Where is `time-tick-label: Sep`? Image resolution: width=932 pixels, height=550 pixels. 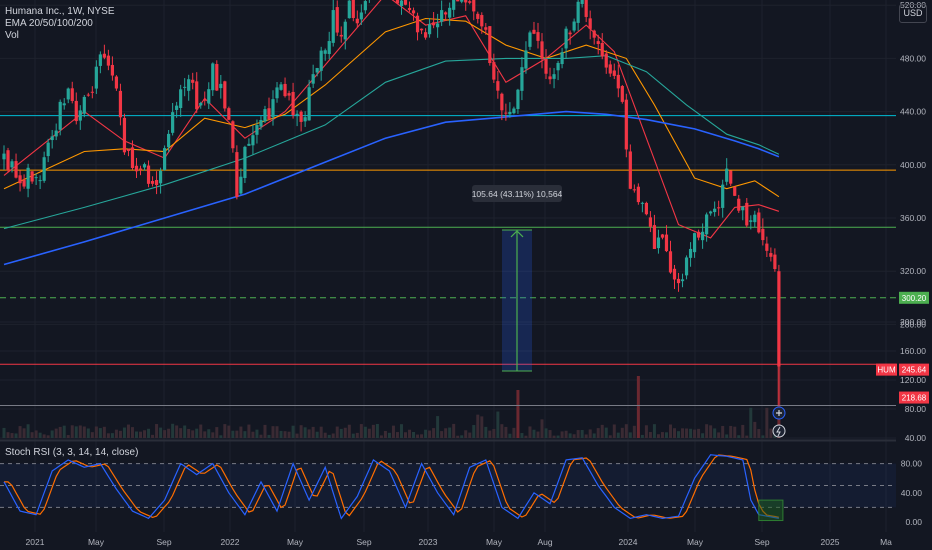
time-tick-label: Sep is located at coordinates (761, 542).